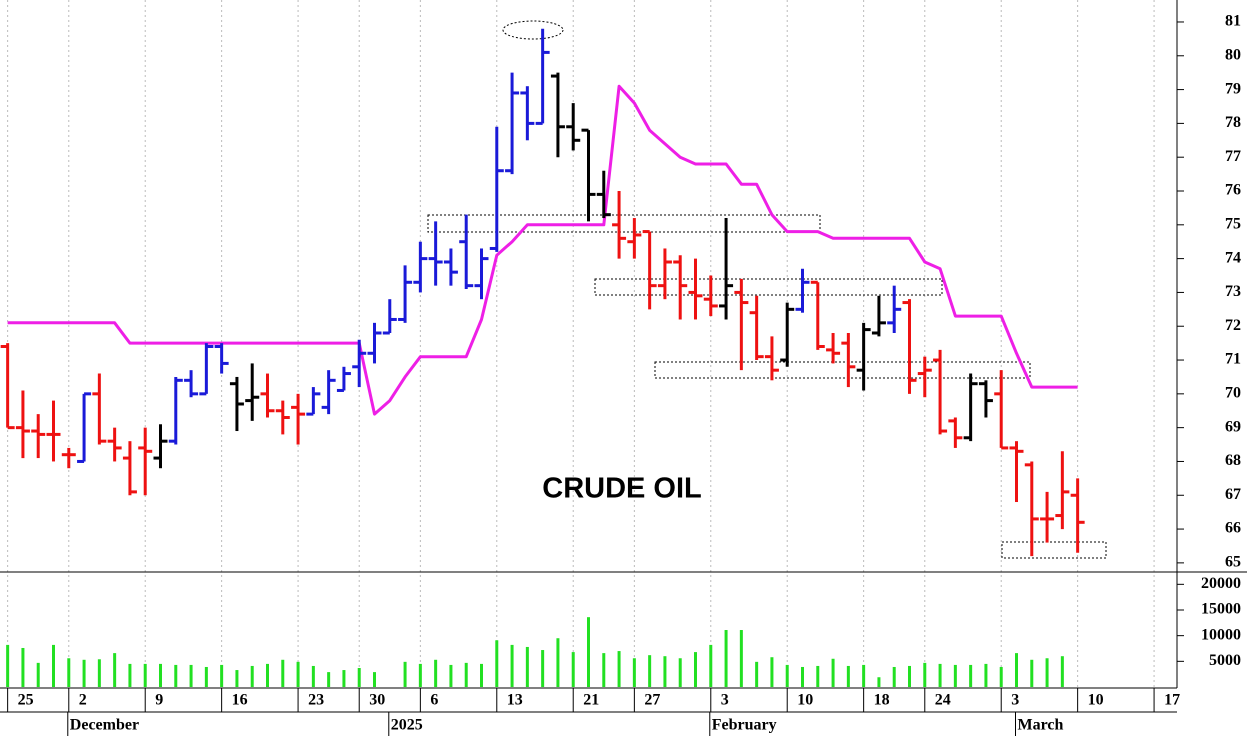  What do you see at coordinates (434, 700) in the screenshot?
I see `x-tick-label: 6` at bounding box center [434, 700].